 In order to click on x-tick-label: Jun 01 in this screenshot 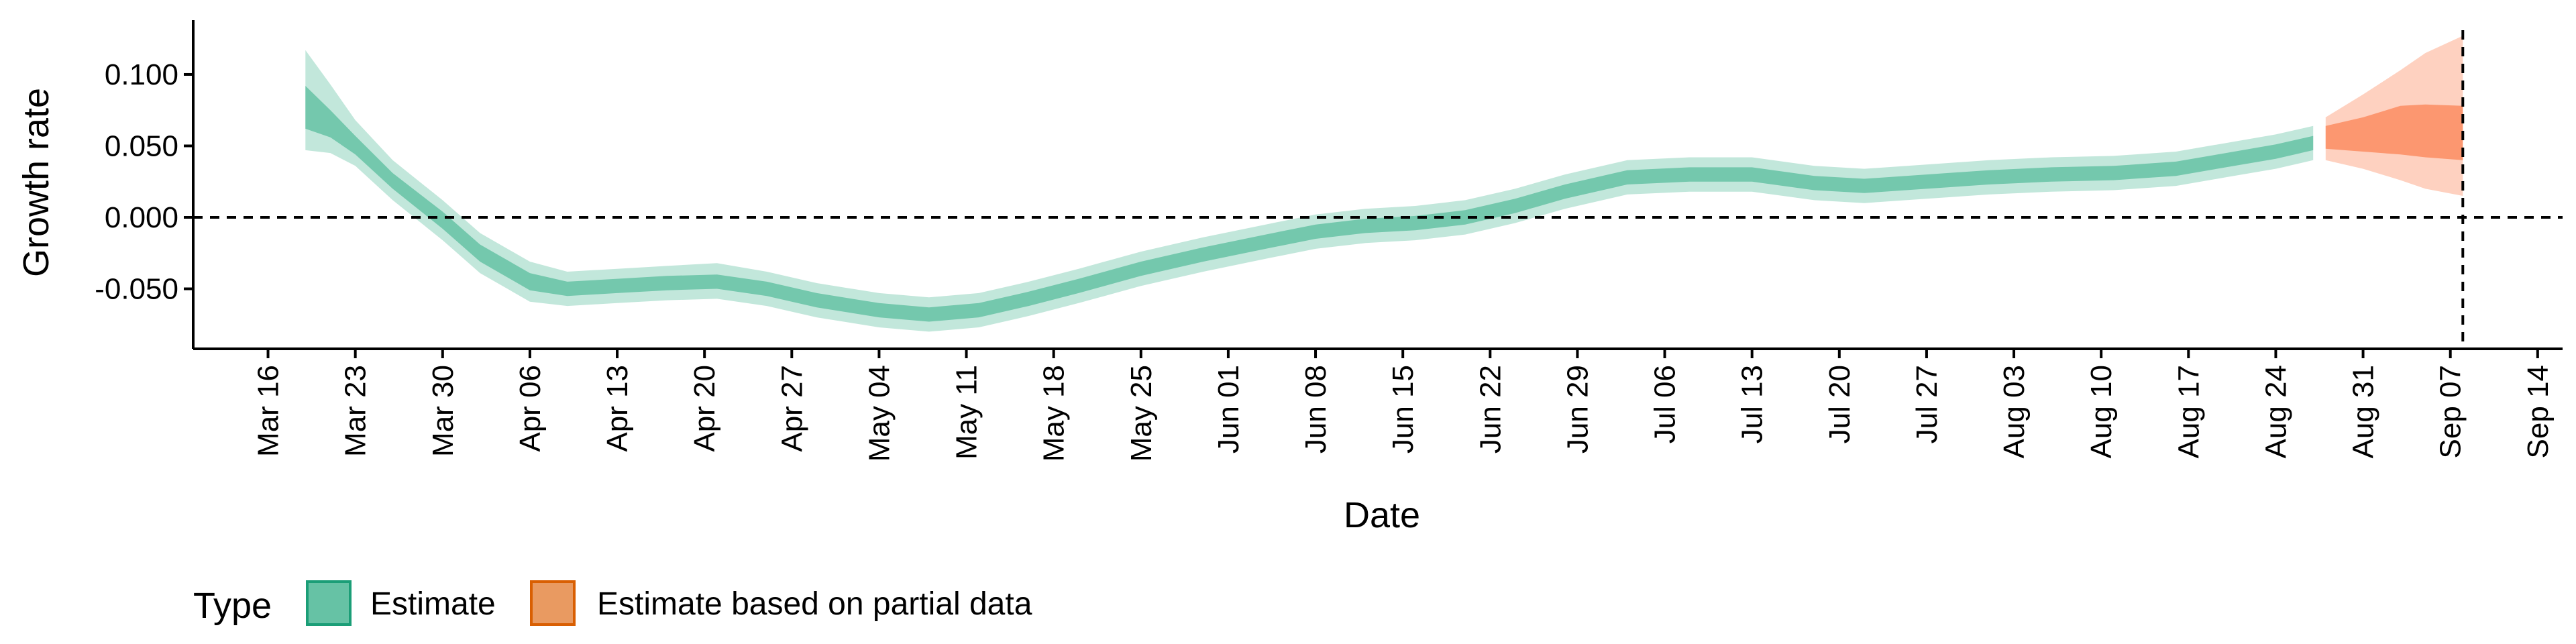, I will do `click(1228, 409)`.